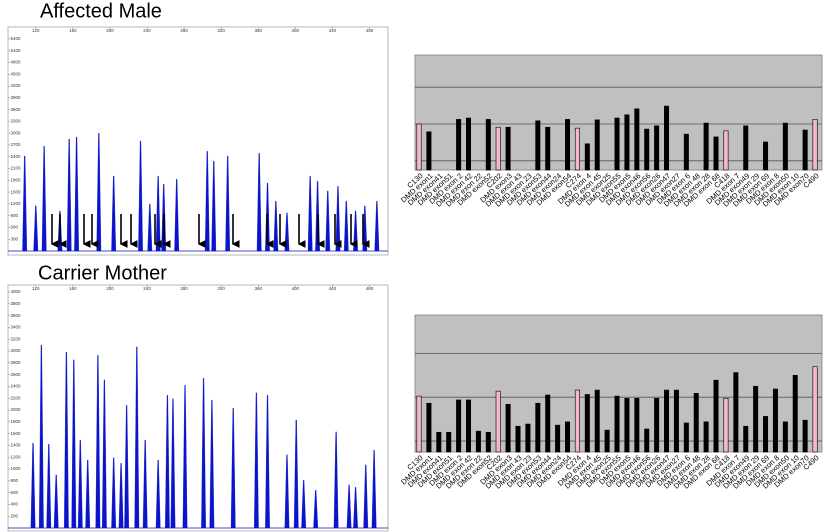 The height and width of the screenshot is (532, 824). What do you see at coordinates (16, 156) in the screenshot?
I see `y-tick-label: 2400` at bounding box center [16, 156].